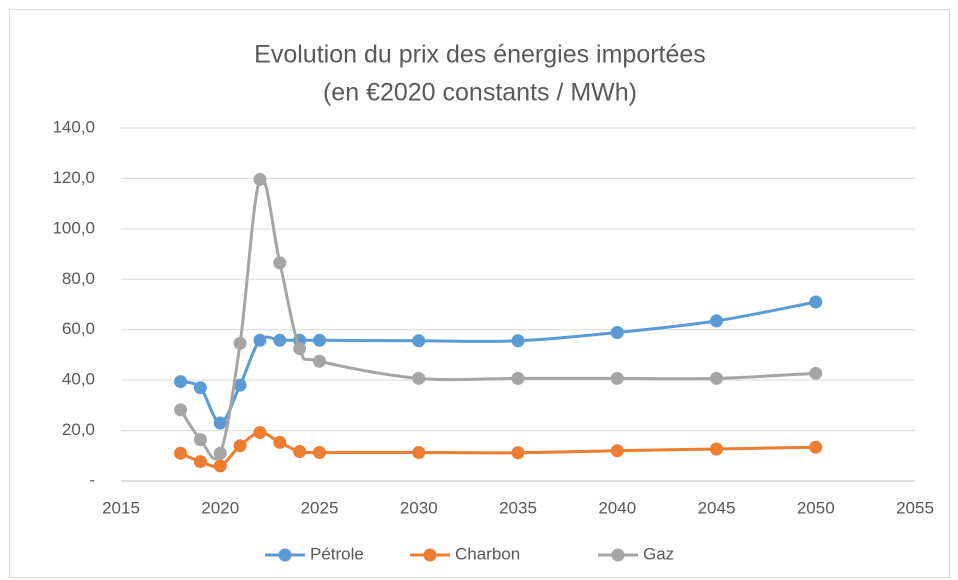 The image size is (958, 580). I want to click on x-tick-label: 2040, so click(617, 507).